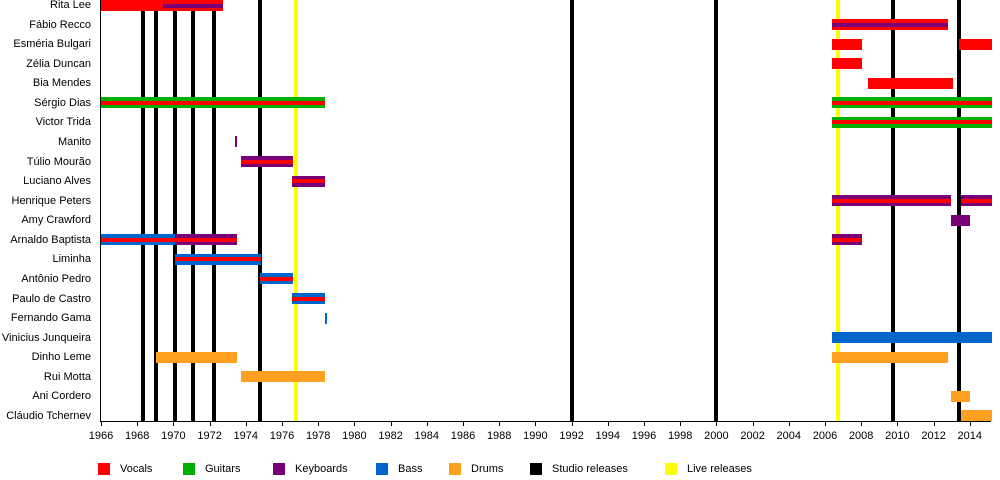 The height and width of the screenshot is (480, 1000). What do you see at coordinates (50, 239) in the screenshot?
I see `member-name: Arnaldo Baptista` at bounding box center [50, 239].